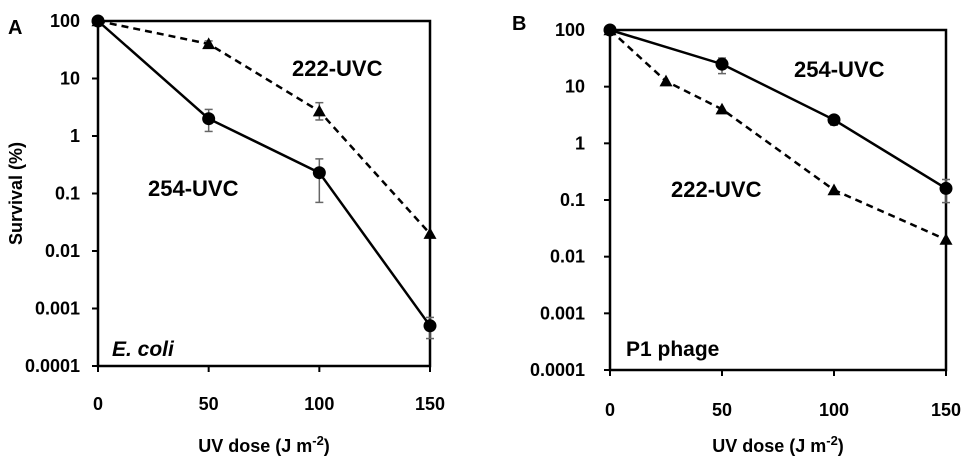  I want to click on error-bar, so click(319, 181).